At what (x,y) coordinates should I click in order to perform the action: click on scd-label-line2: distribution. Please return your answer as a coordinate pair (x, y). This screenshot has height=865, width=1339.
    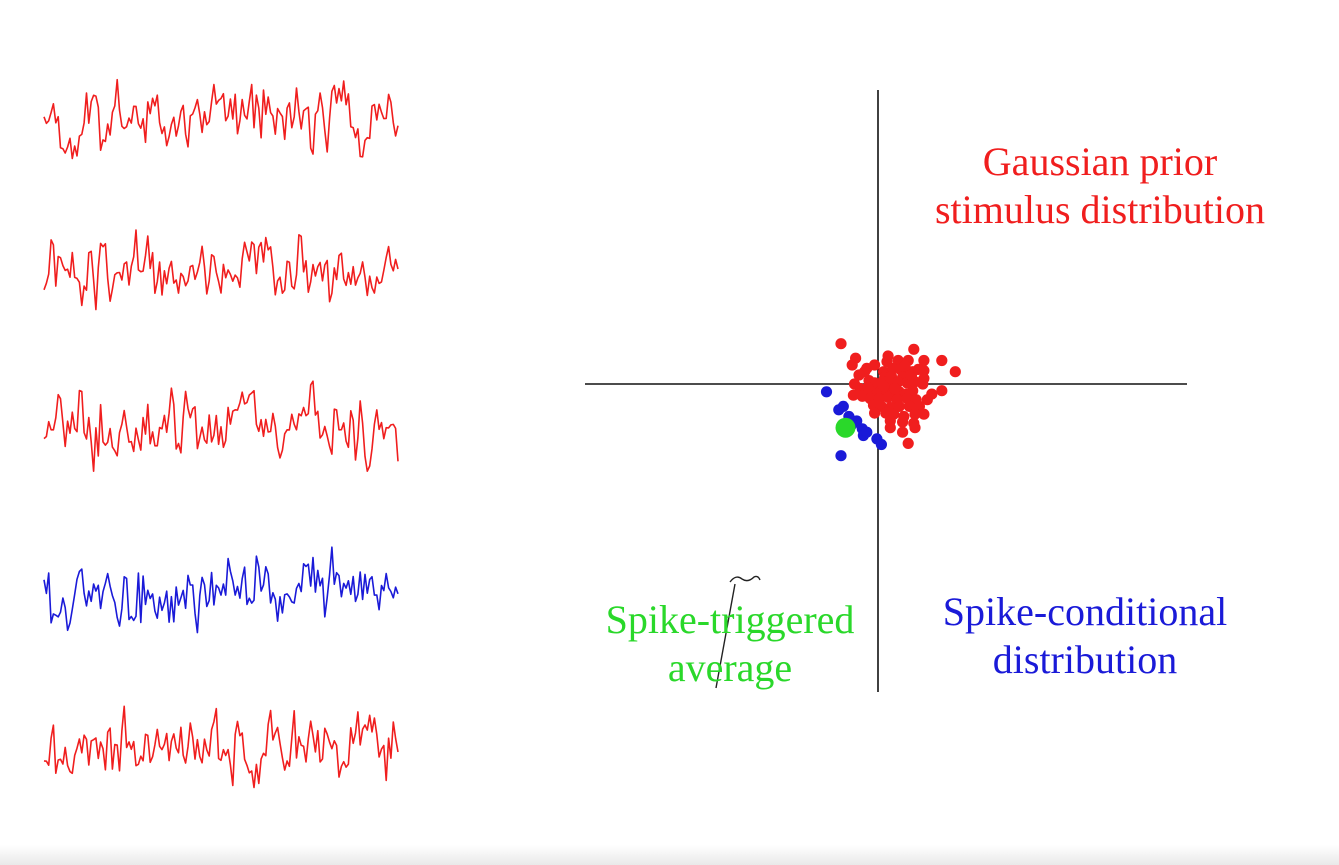
    Looking at the image, I should click on (1085, 659).